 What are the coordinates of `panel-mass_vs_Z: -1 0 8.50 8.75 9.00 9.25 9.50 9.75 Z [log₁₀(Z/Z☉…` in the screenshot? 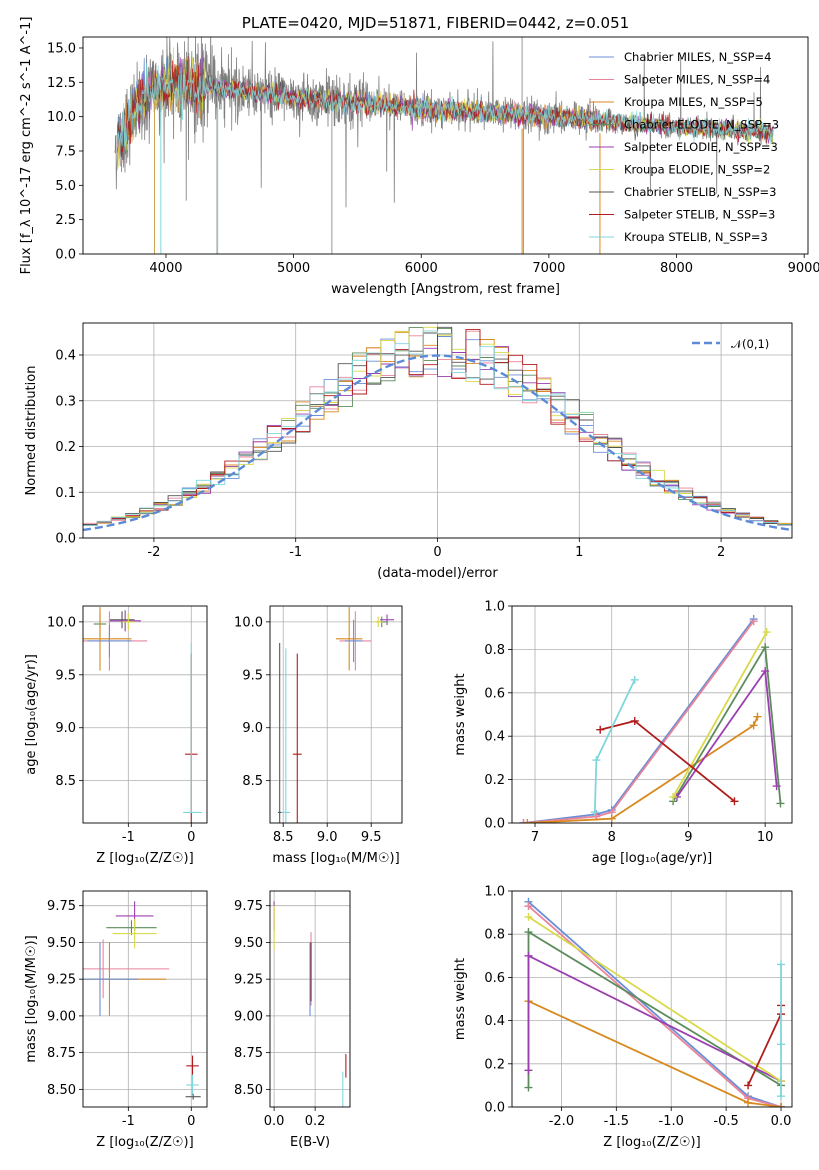 It's located at (116, 1020).